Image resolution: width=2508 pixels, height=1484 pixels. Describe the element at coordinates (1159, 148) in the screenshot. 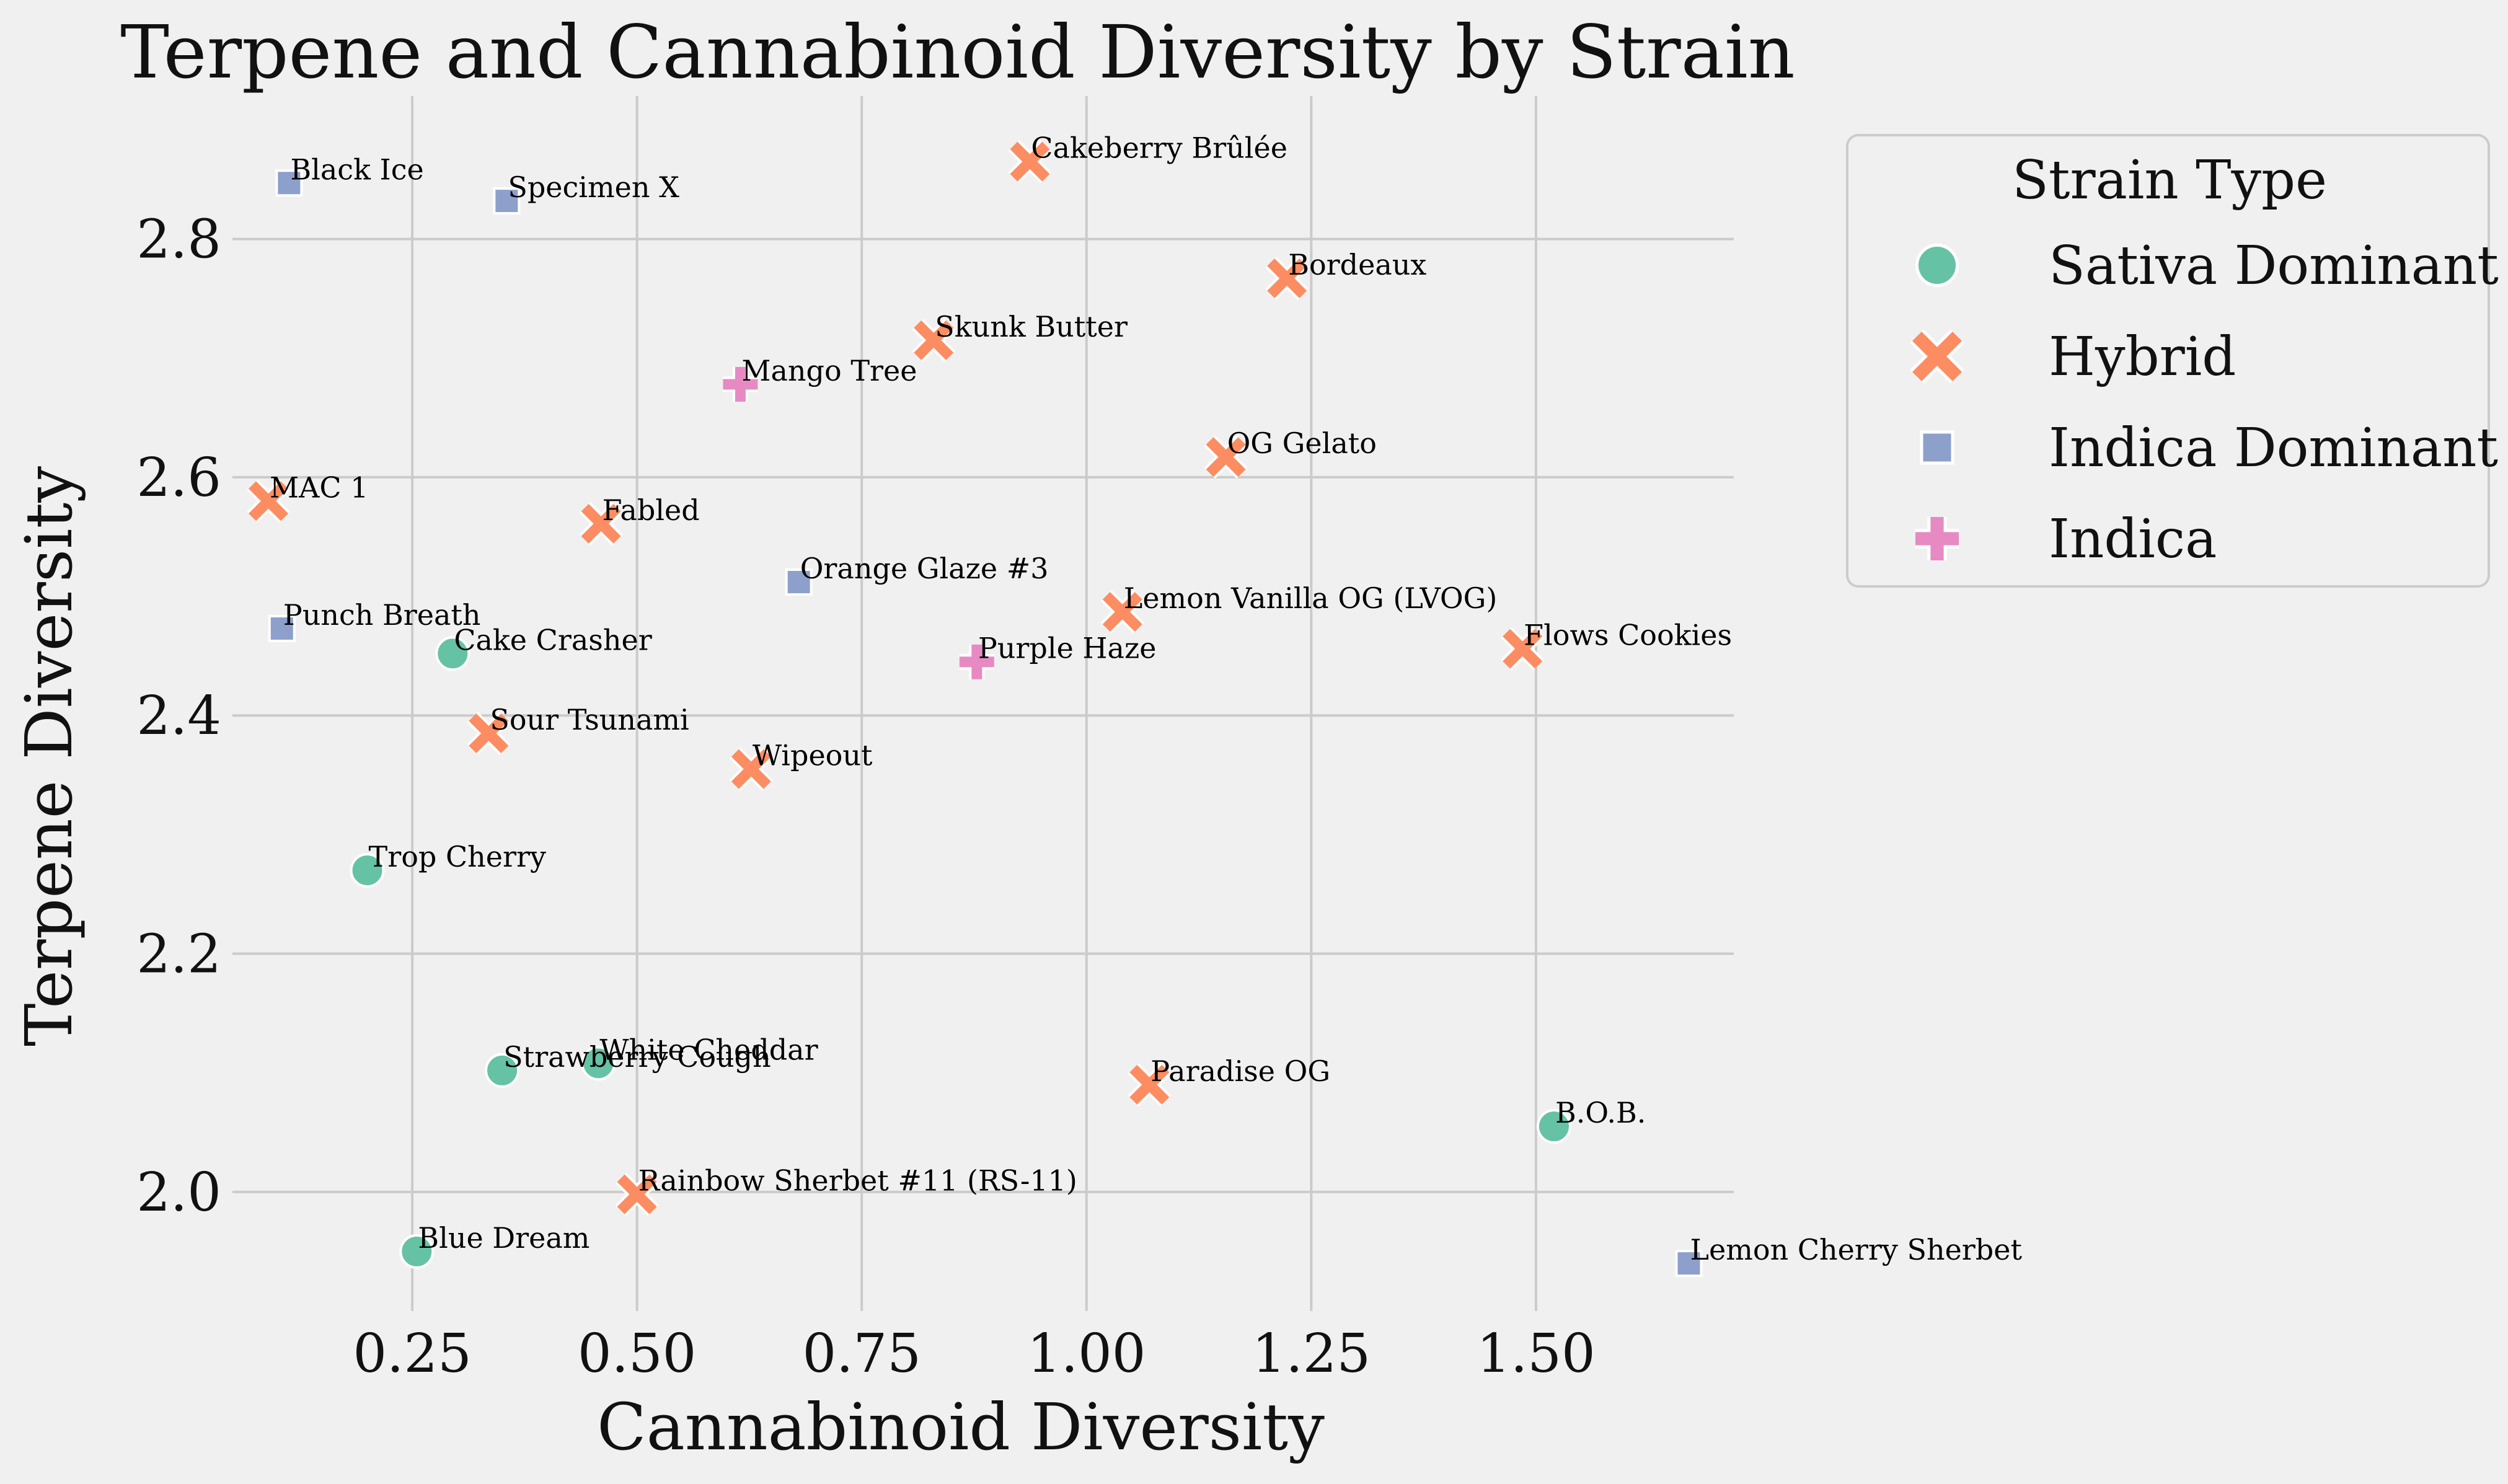

I see `point-label: Cakeberry Brûlée` at that location.